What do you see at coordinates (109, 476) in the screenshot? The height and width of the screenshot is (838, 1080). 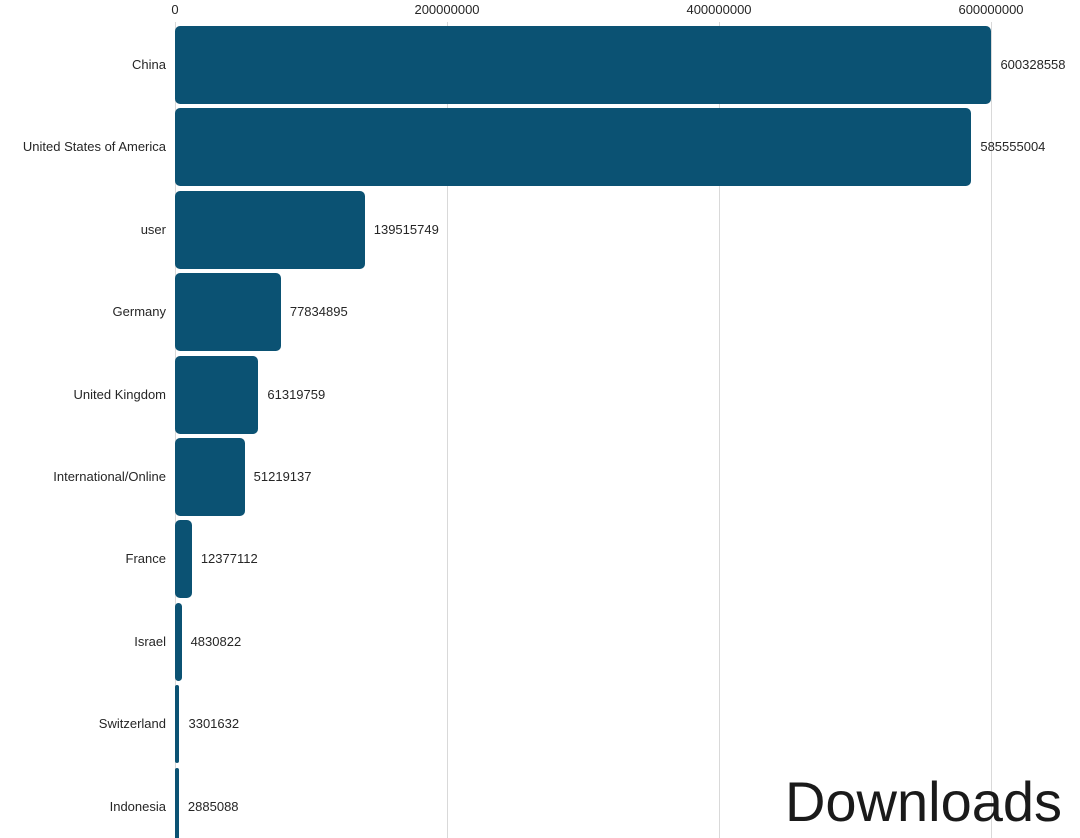 I see `category-label: International/Online` at bounding box center [109, 476].